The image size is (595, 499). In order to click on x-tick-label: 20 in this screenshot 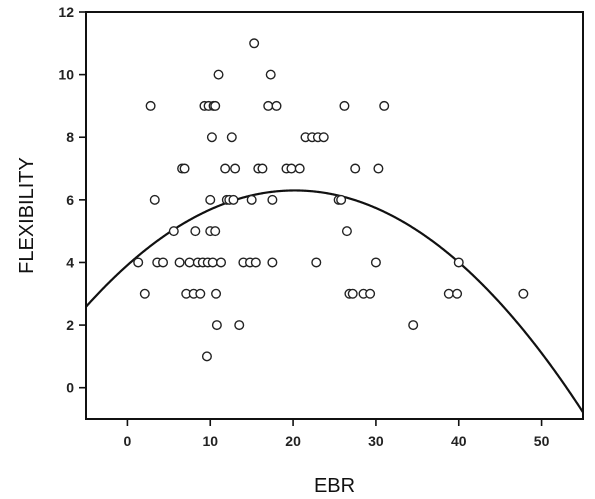, I will do `click(293, 441)`.